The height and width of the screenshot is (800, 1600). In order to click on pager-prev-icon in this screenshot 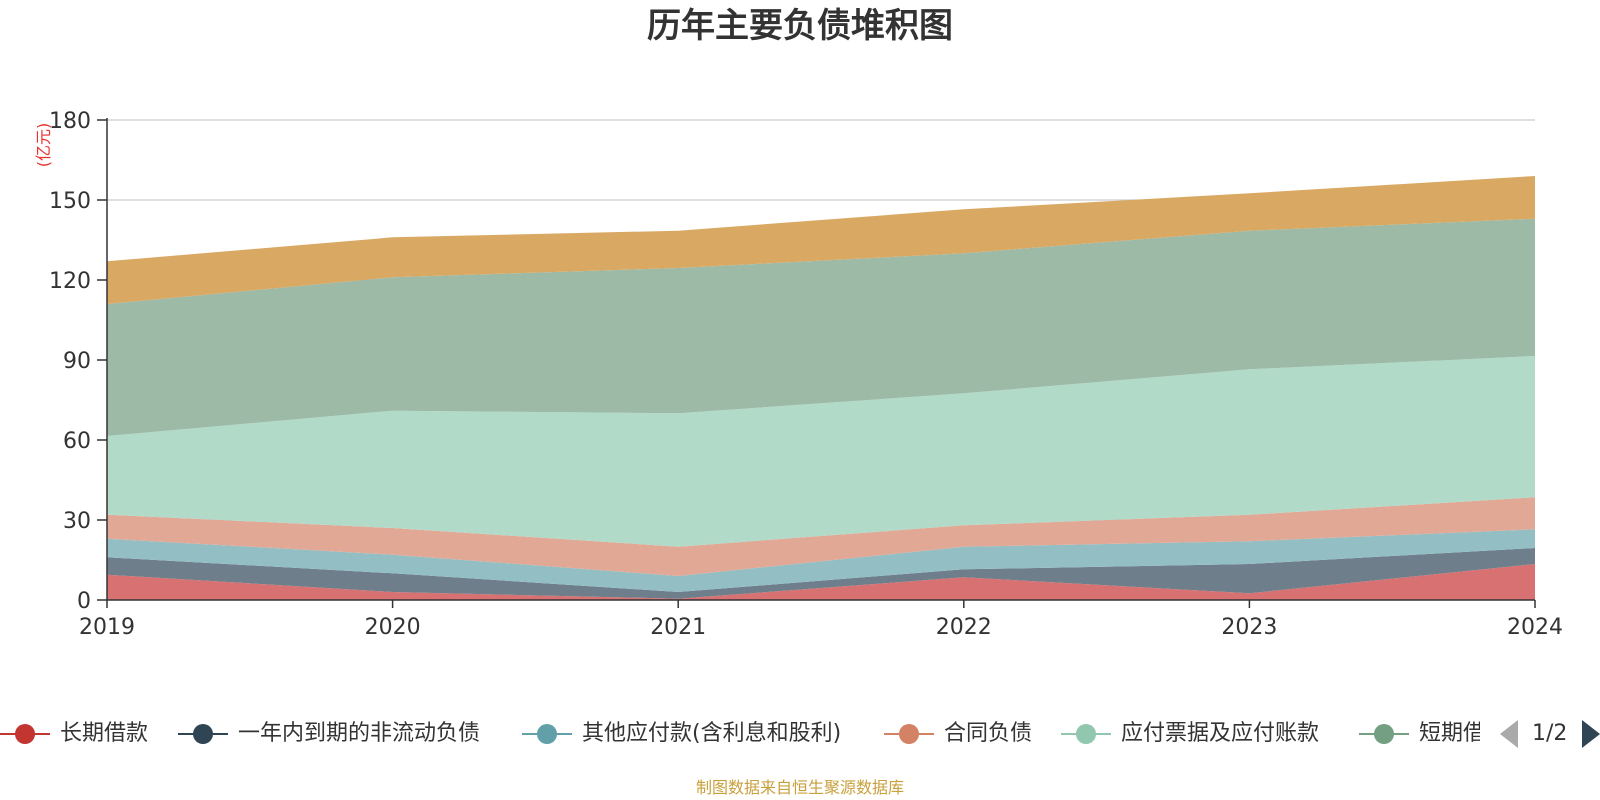, I will do `click(1509, 734)`.